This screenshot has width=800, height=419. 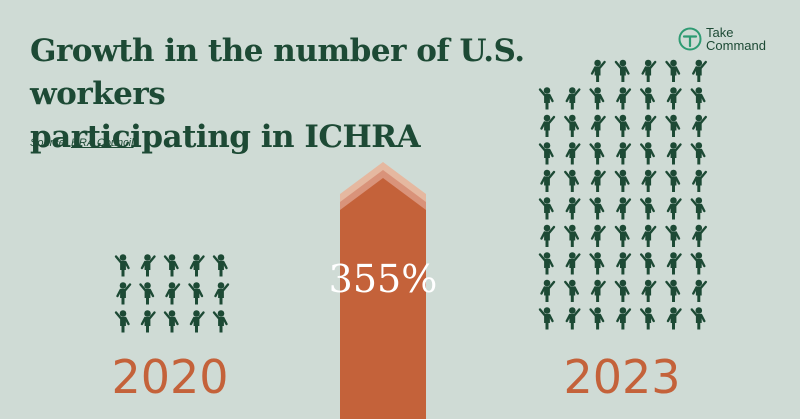 What do you see at coordinates (621, 377) in the screenshot?
I see `year-label-2023: 2023` at bounding box center [621, 377].